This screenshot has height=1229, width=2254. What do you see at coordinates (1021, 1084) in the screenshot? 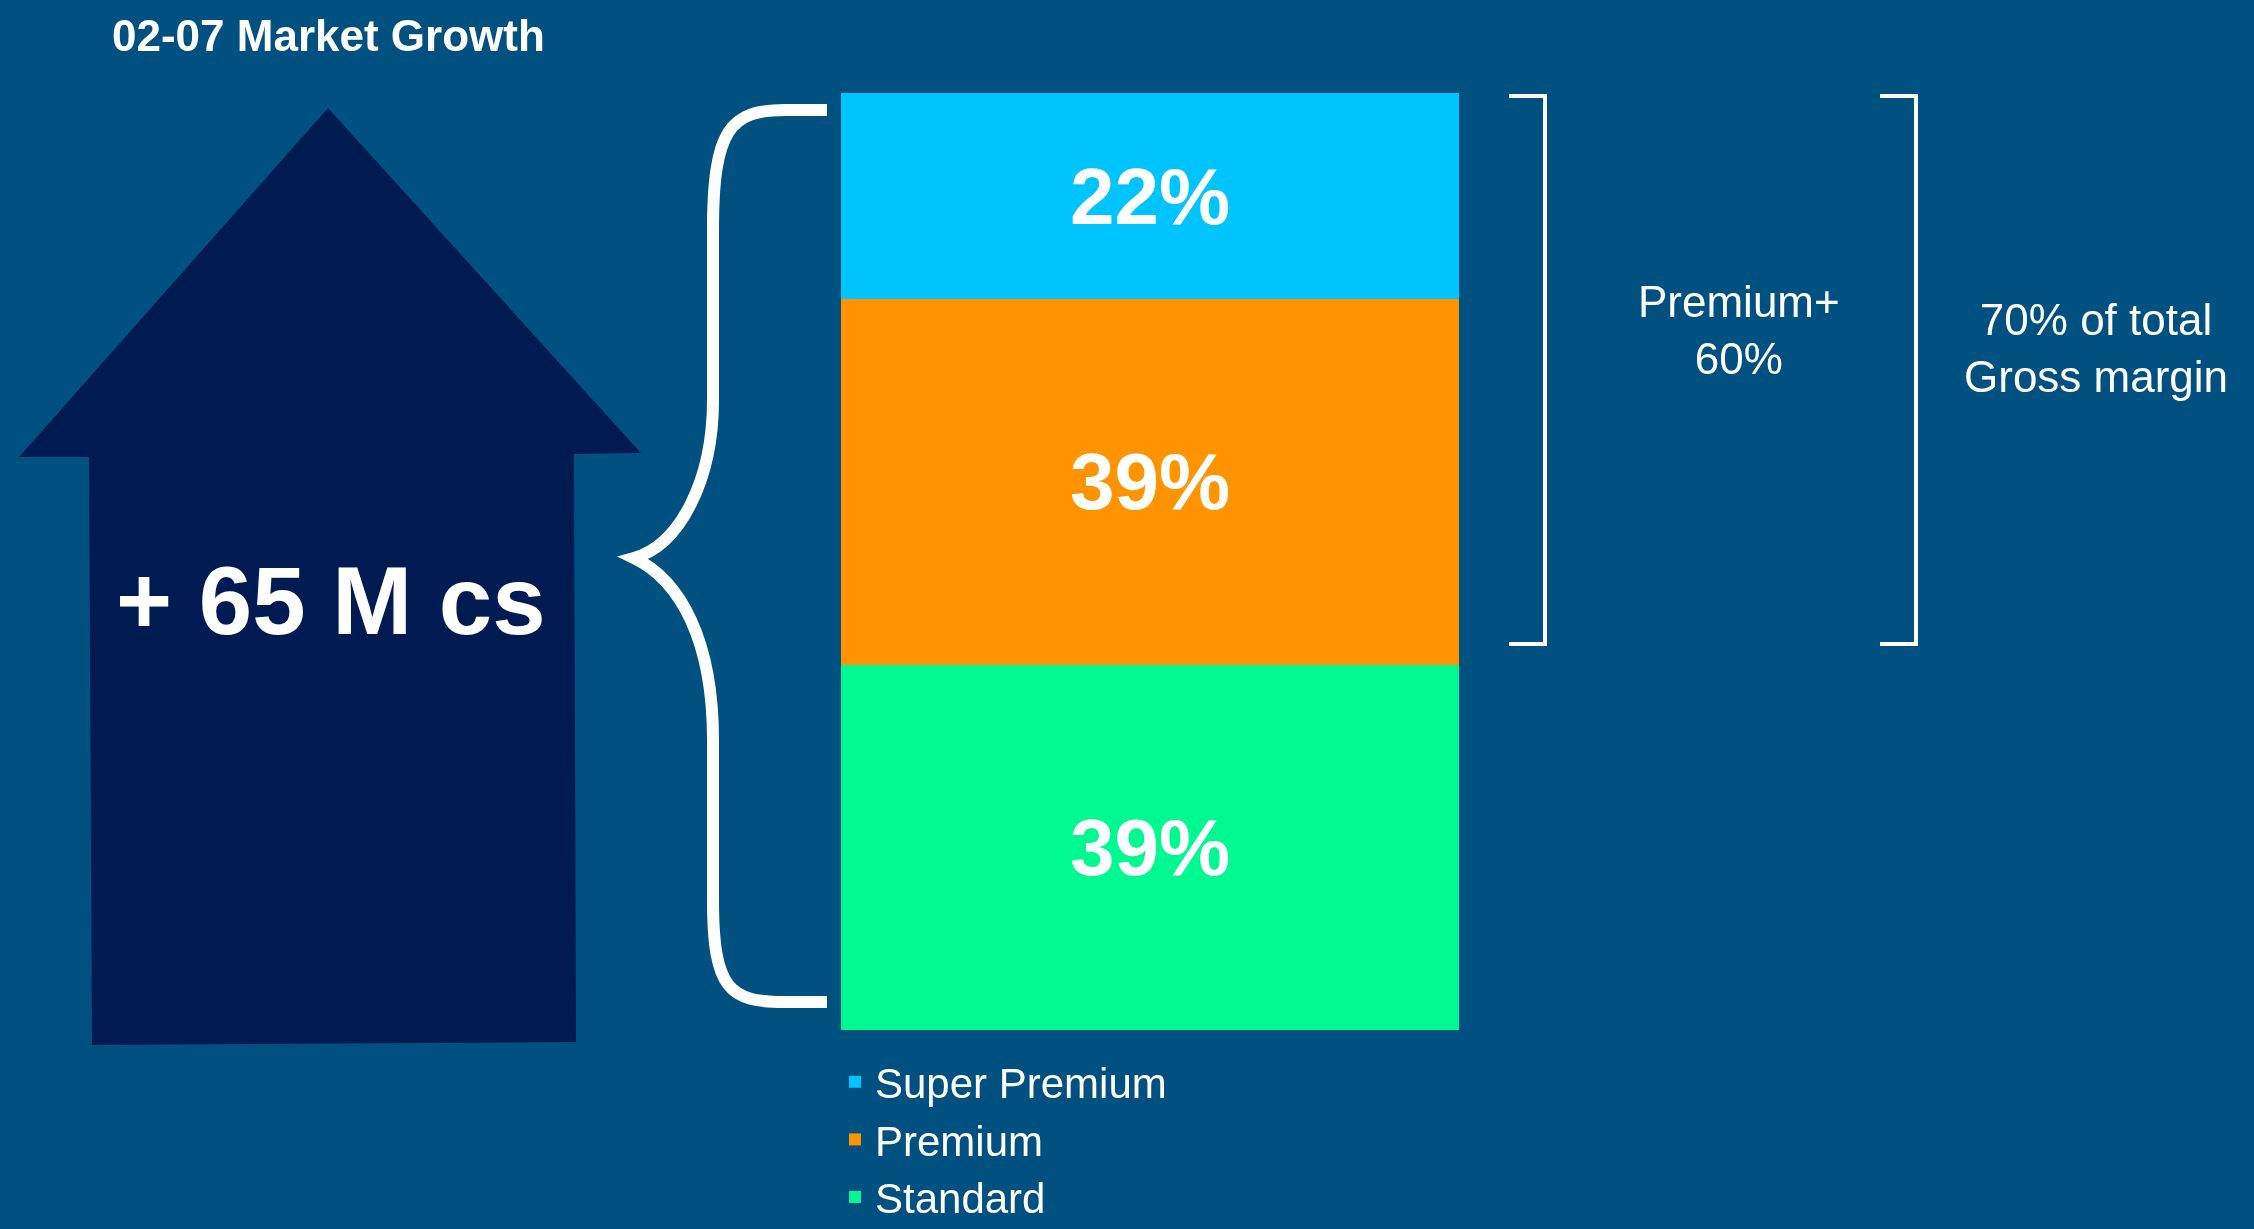
I see `legend-label: Super Premium` at bounding box center [1021, 1084].